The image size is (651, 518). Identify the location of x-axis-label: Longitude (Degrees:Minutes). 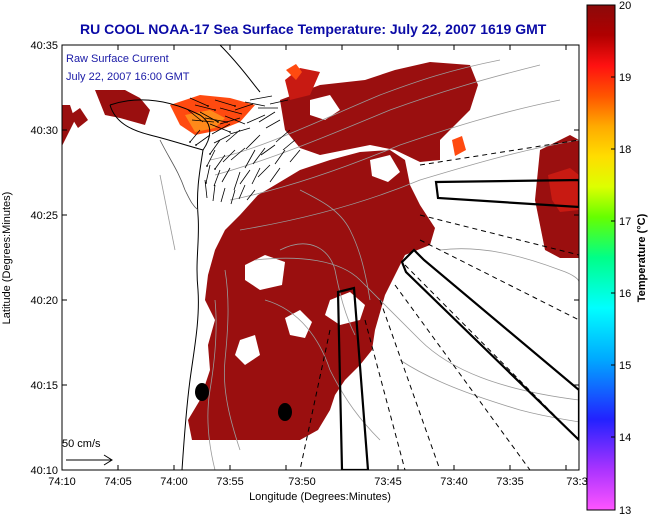
(320, 497).